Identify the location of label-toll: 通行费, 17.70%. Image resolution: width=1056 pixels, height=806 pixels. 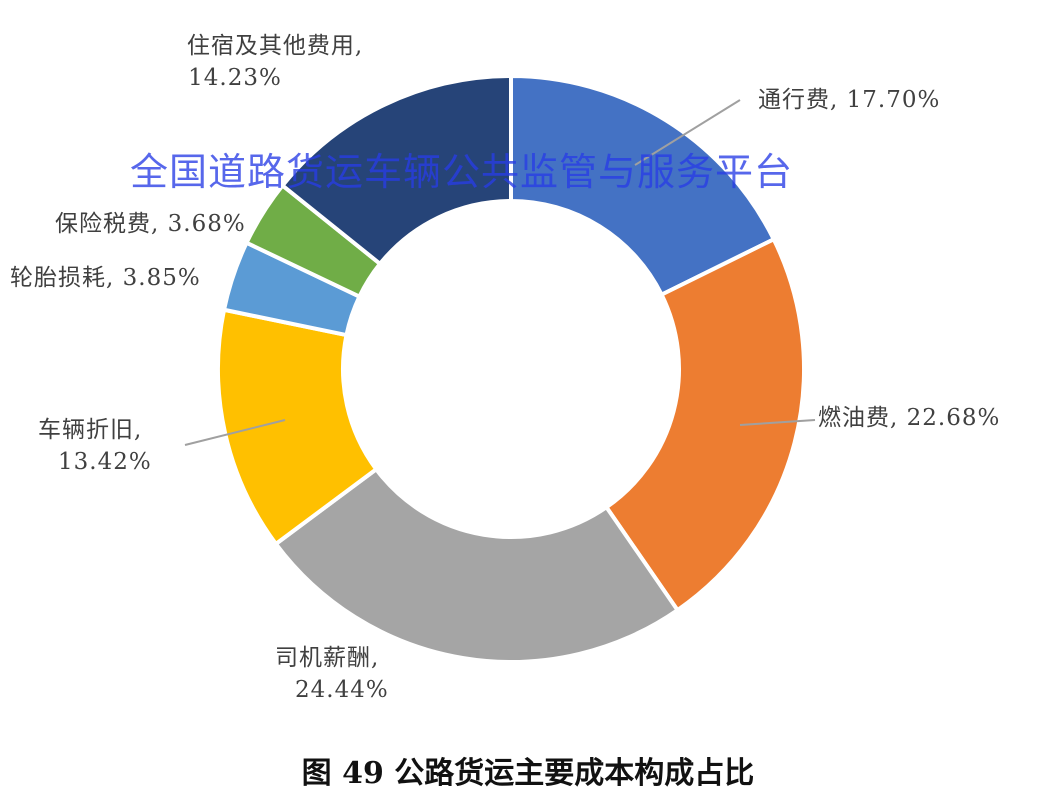
(849, 100).